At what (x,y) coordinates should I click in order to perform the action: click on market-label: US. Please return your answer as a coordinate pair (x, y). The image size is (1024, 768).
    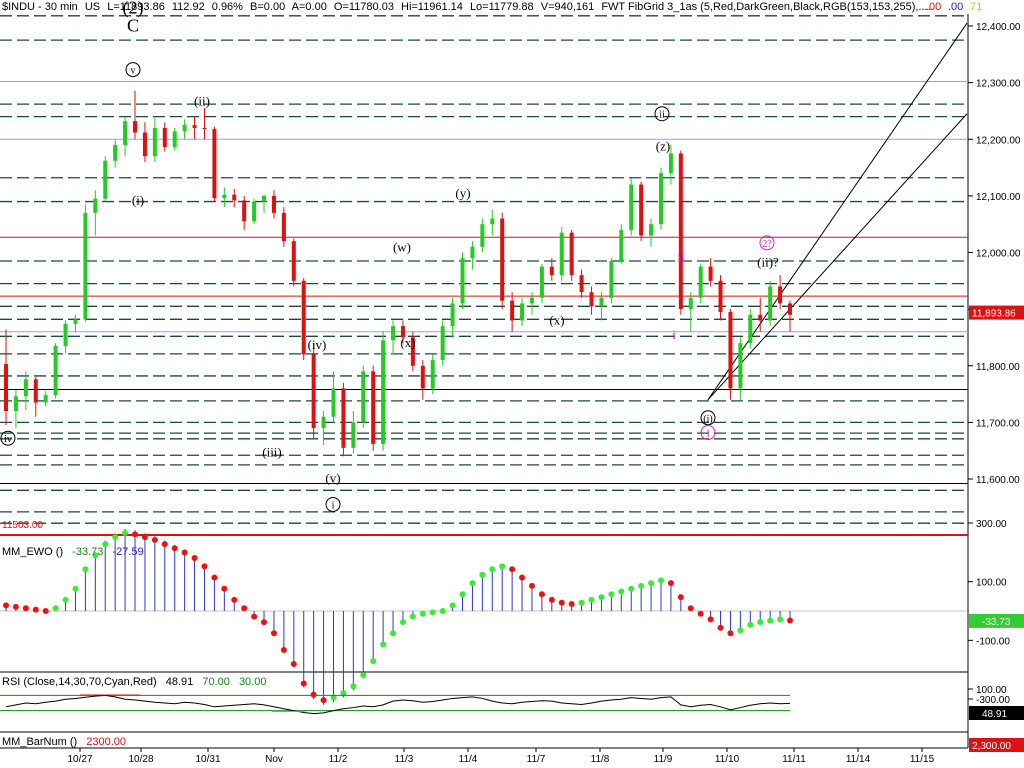
    Looking at the image, I should click on (92, 7).